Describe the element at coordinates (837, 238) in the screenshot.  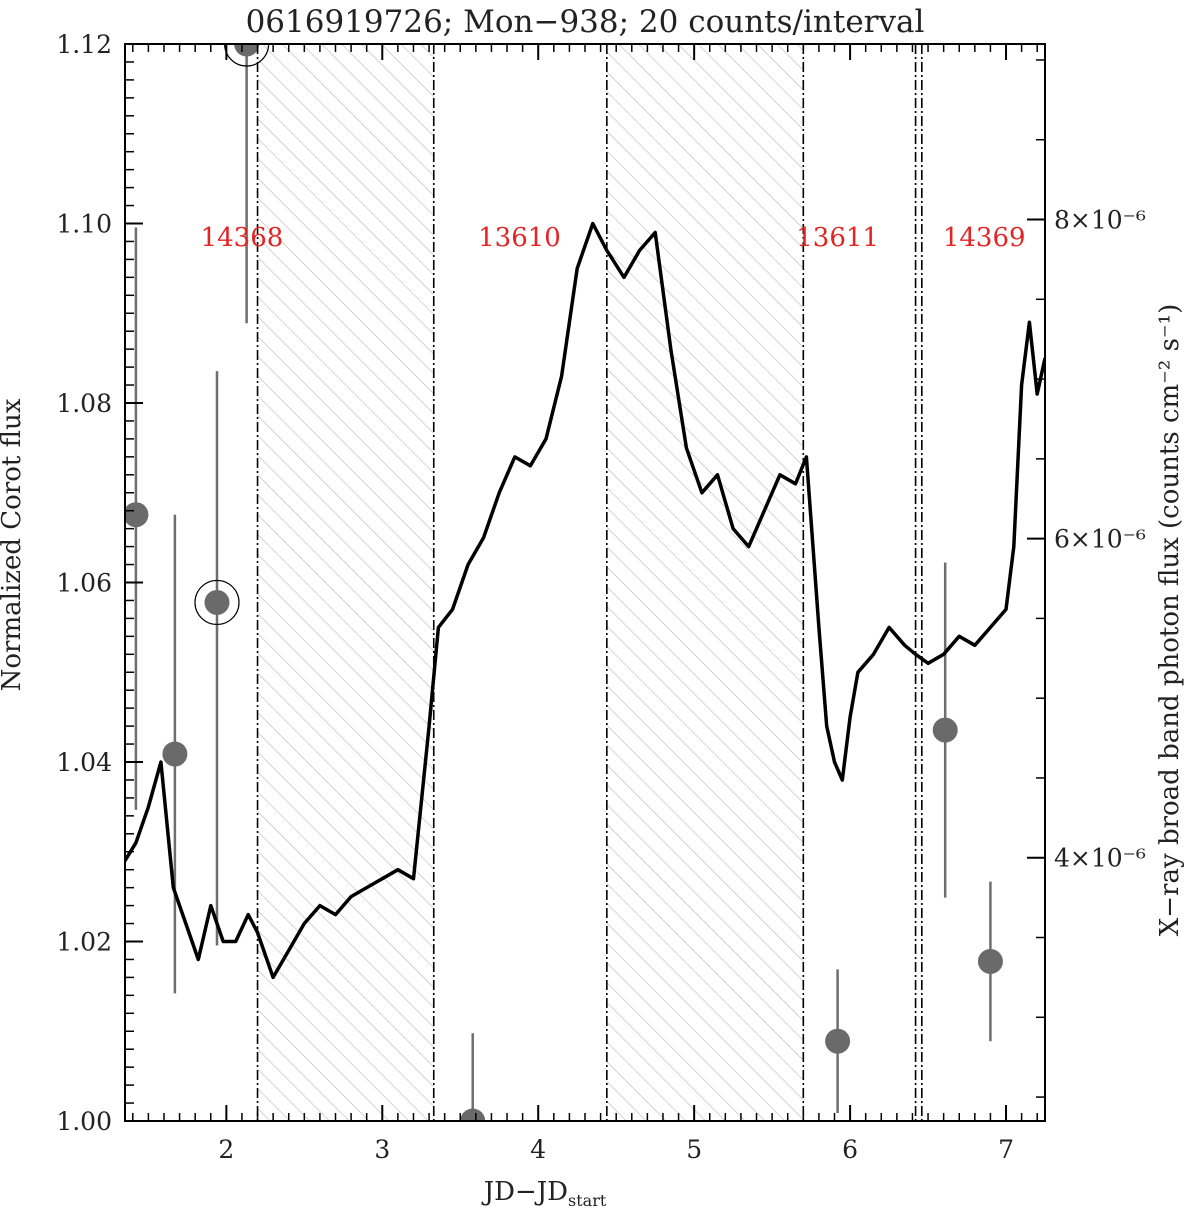
I see `obs-label-13611: 13611` at that location.